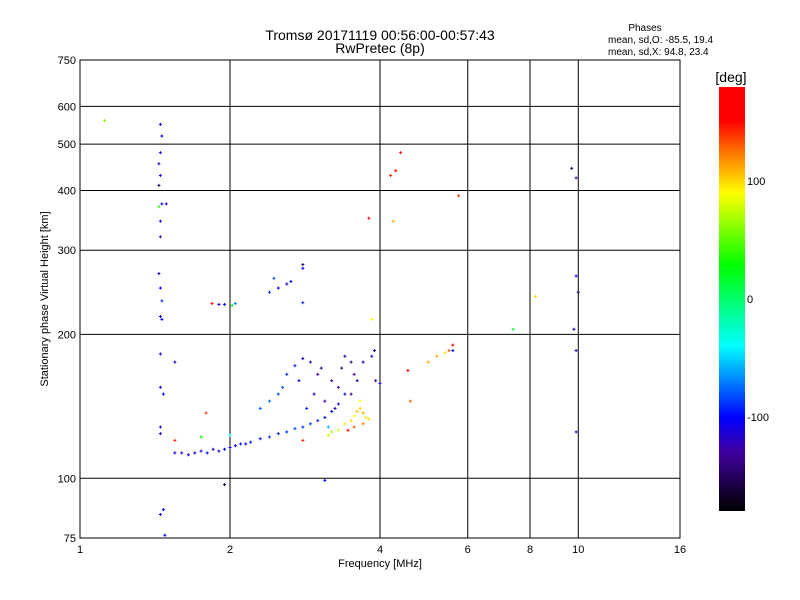 The image size is (800, 600). I want to click on colorbar, so click(732, 299).